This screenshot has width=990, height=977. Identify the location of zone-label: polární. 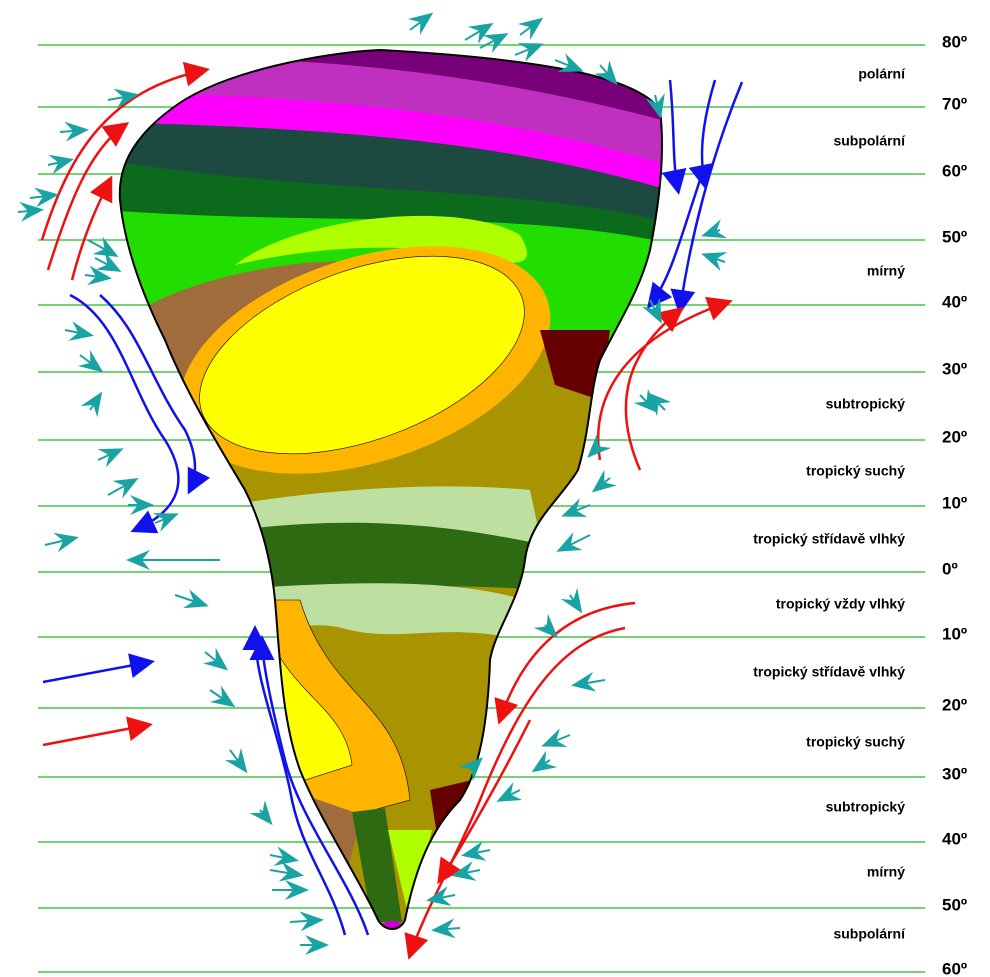
(882, 74).